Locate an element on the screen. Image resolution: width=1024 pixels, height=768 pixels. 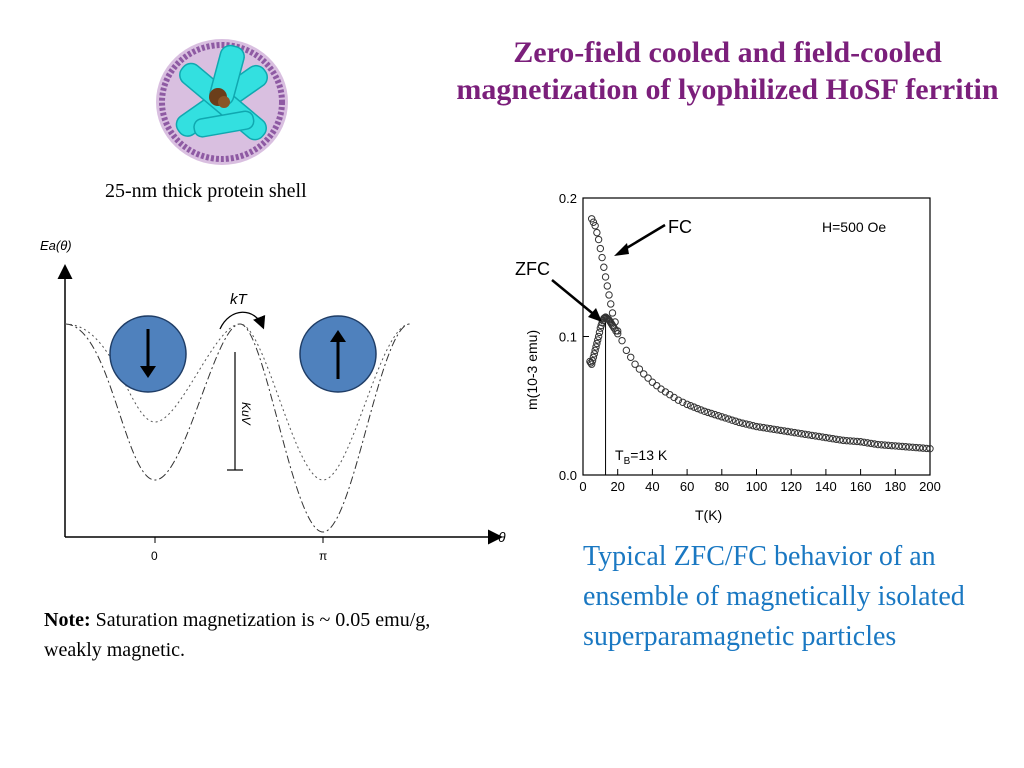
kt-arrow is located at coordinates (242, 320).